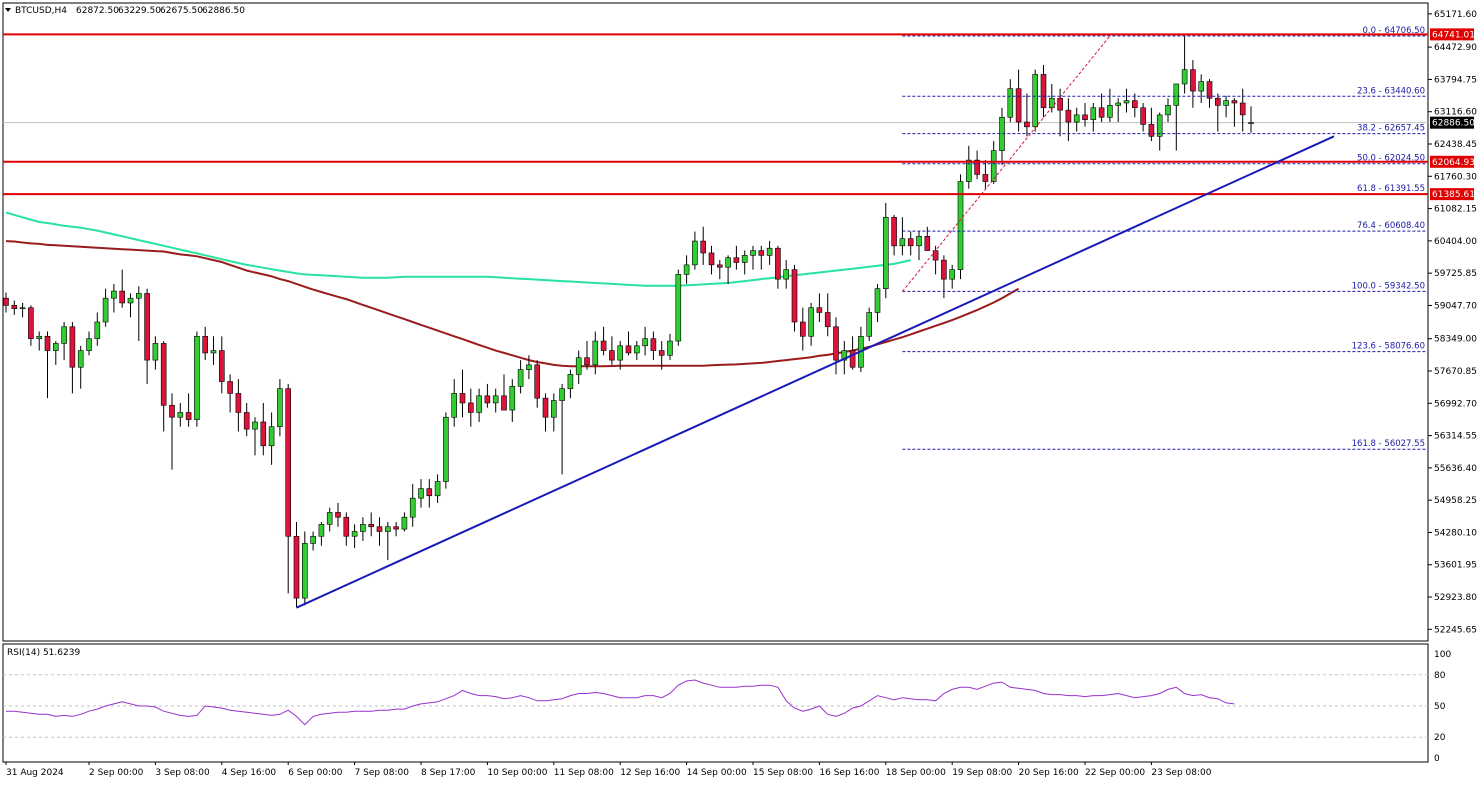  What do you see at coordinates (1455, 598) in the screenshot?
I see `price-tick-label: 52923.80` at bounding box center [1455, 598].